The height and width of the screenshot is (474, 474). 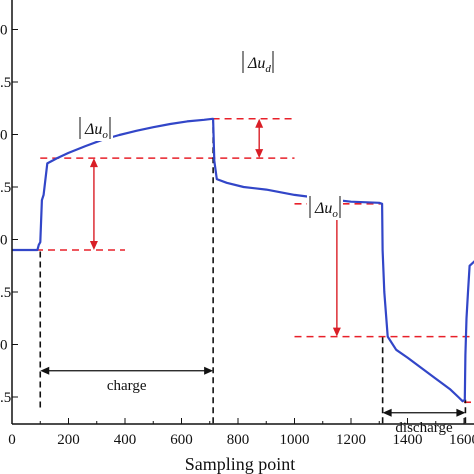 What do you see at coordinates (238, 440) in the screenshot?
I see `x-tick-label: 800` at bounding box center [238, 440].